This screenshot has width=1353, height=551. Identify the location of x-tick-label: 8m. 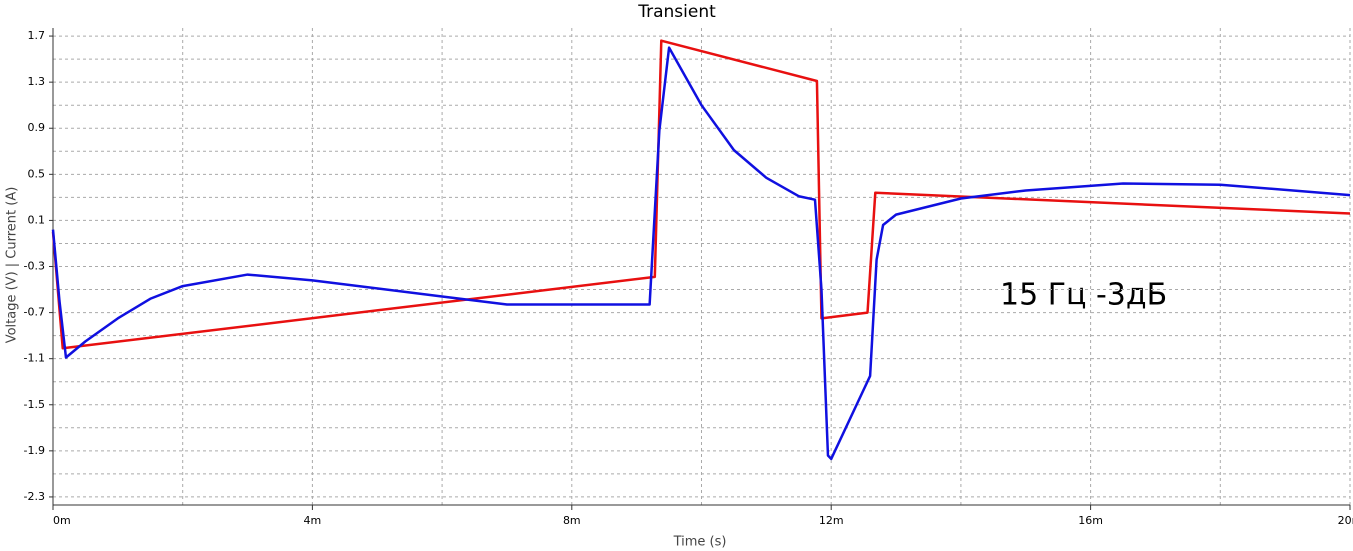
(572, 520).